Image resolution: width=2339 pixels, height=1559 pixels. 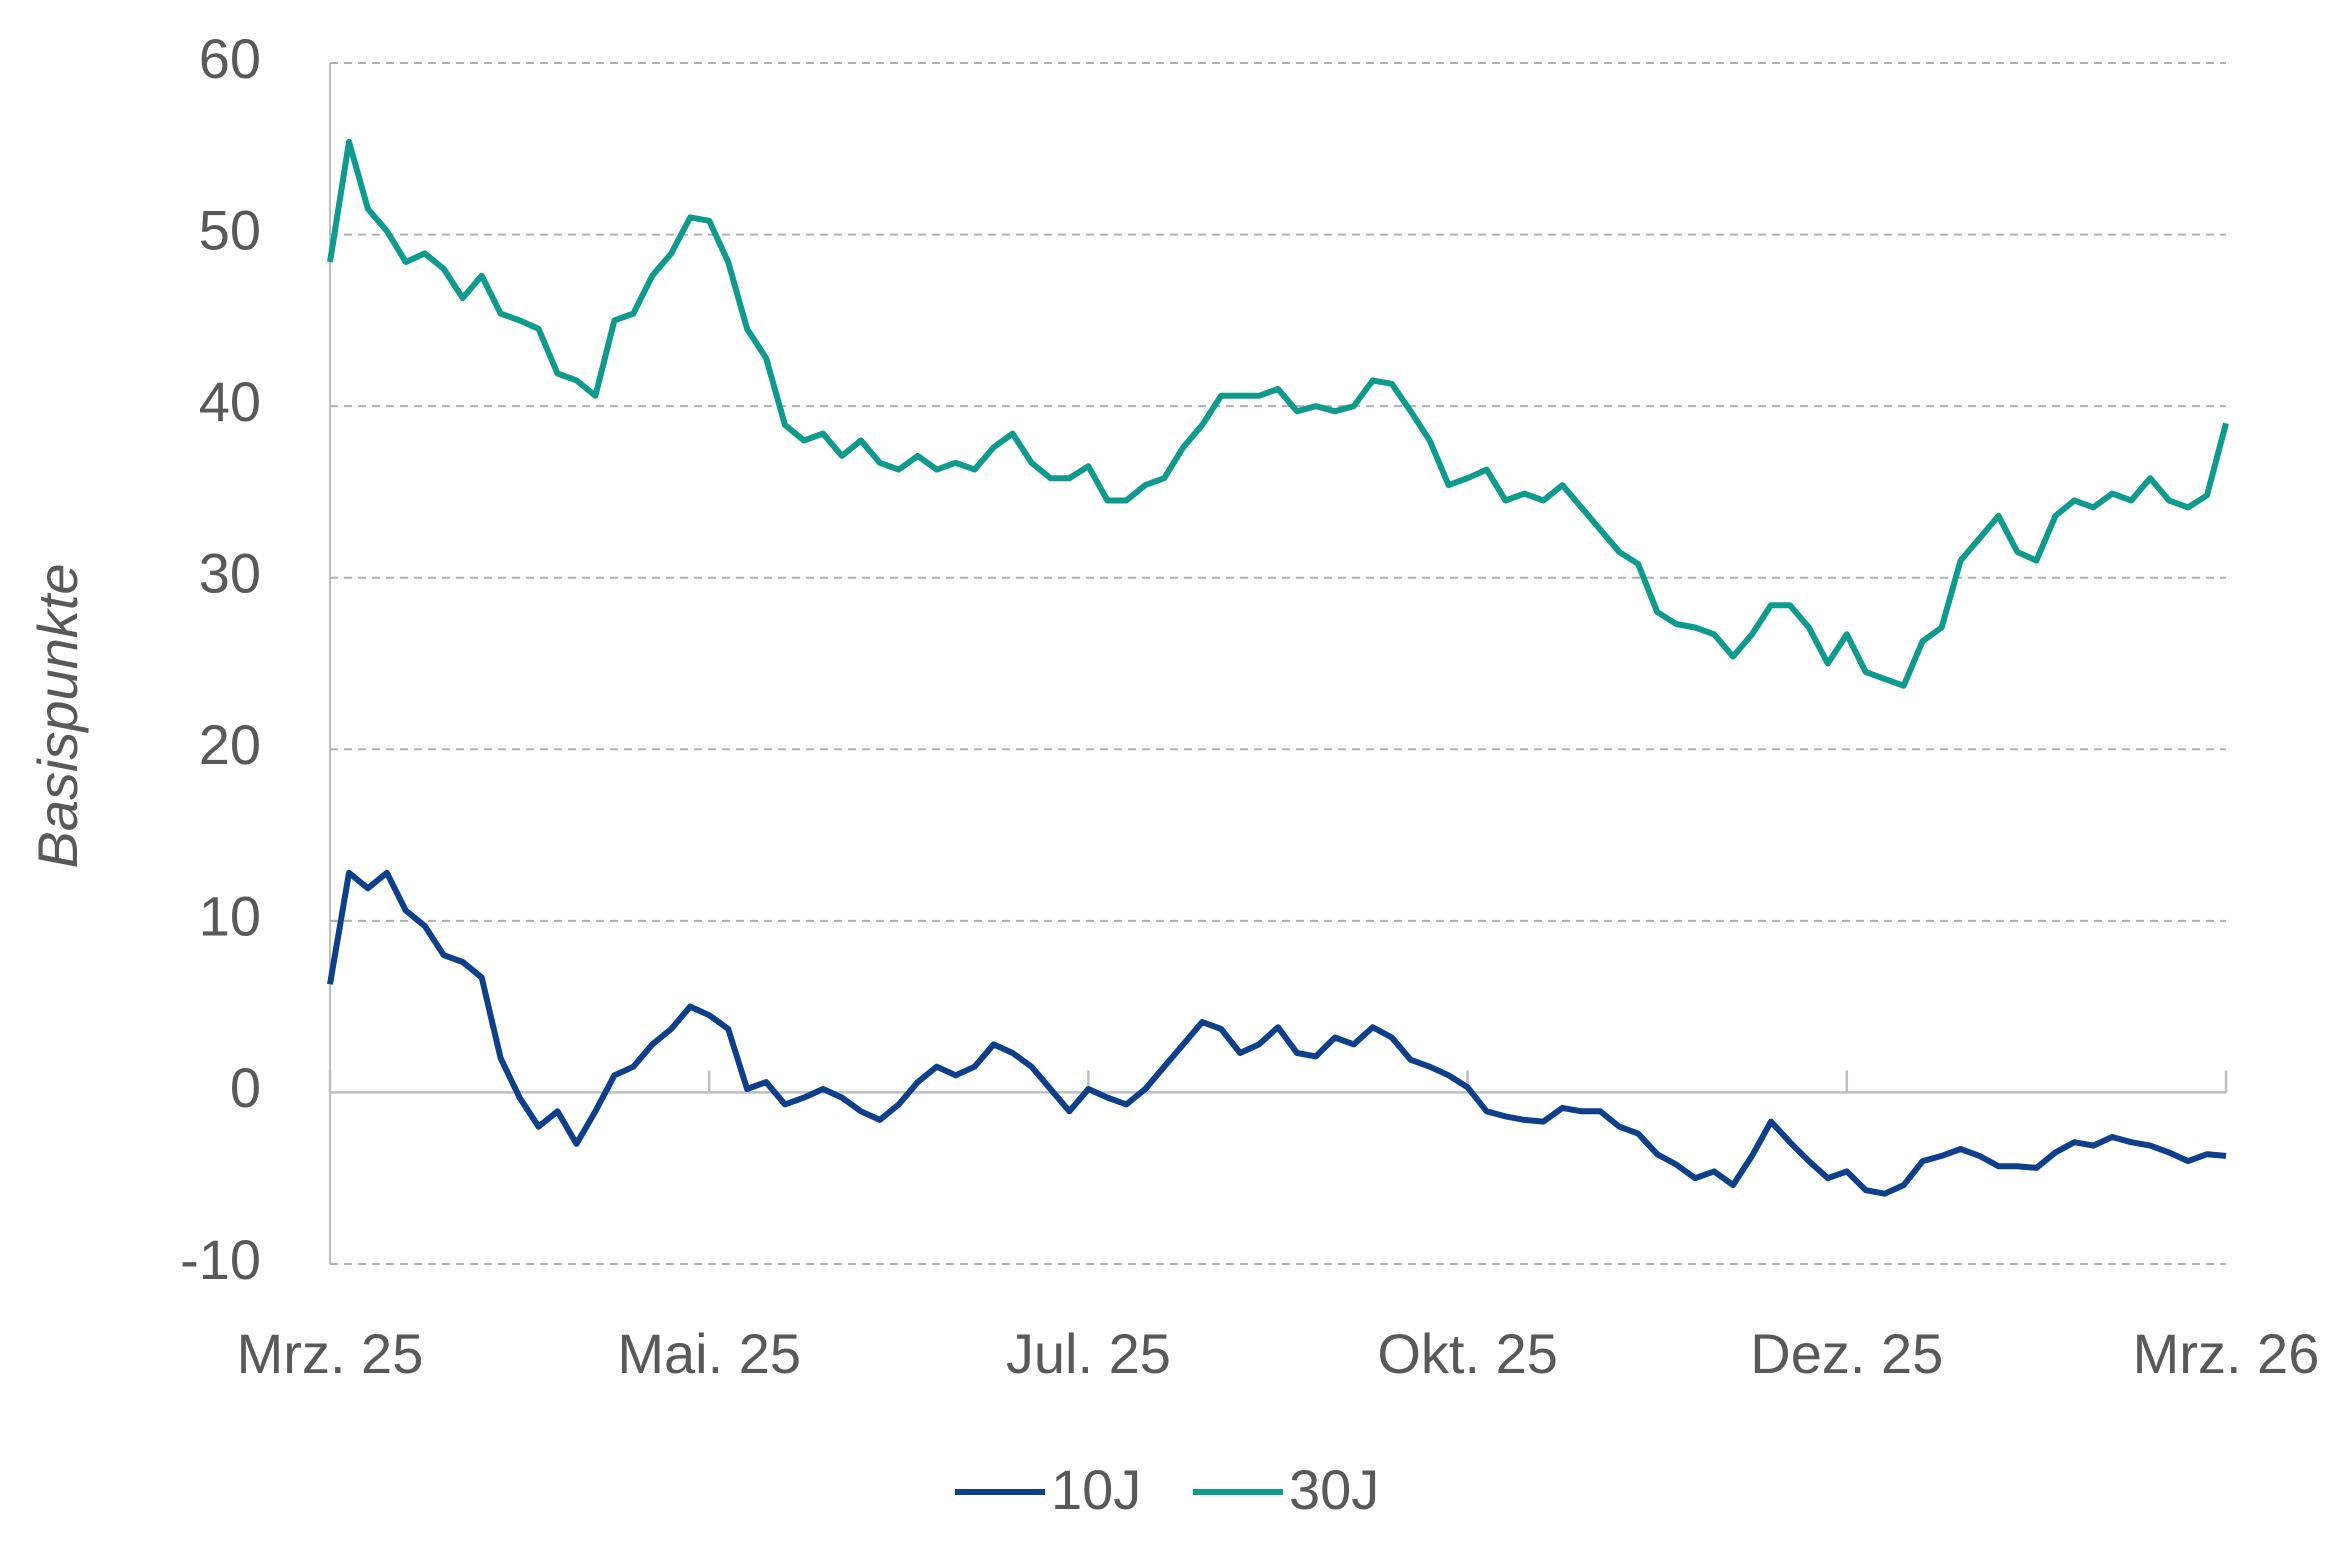 I want to click on y-axis-title: Basispunkte, so click(x=57, y=715).